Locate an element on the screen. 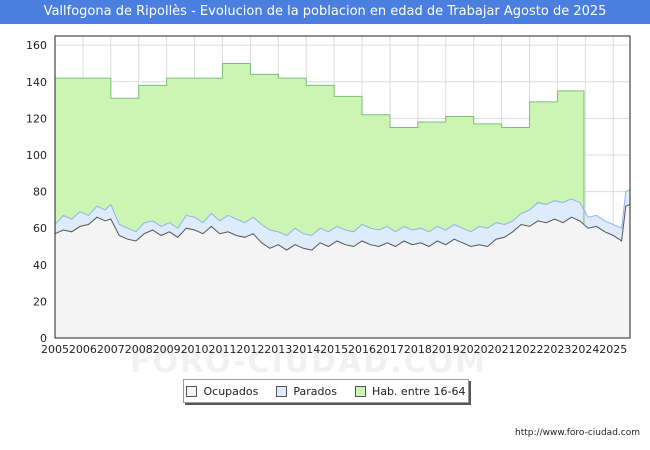  x-tick-label: 2022 is located at coordinates (530, 349).